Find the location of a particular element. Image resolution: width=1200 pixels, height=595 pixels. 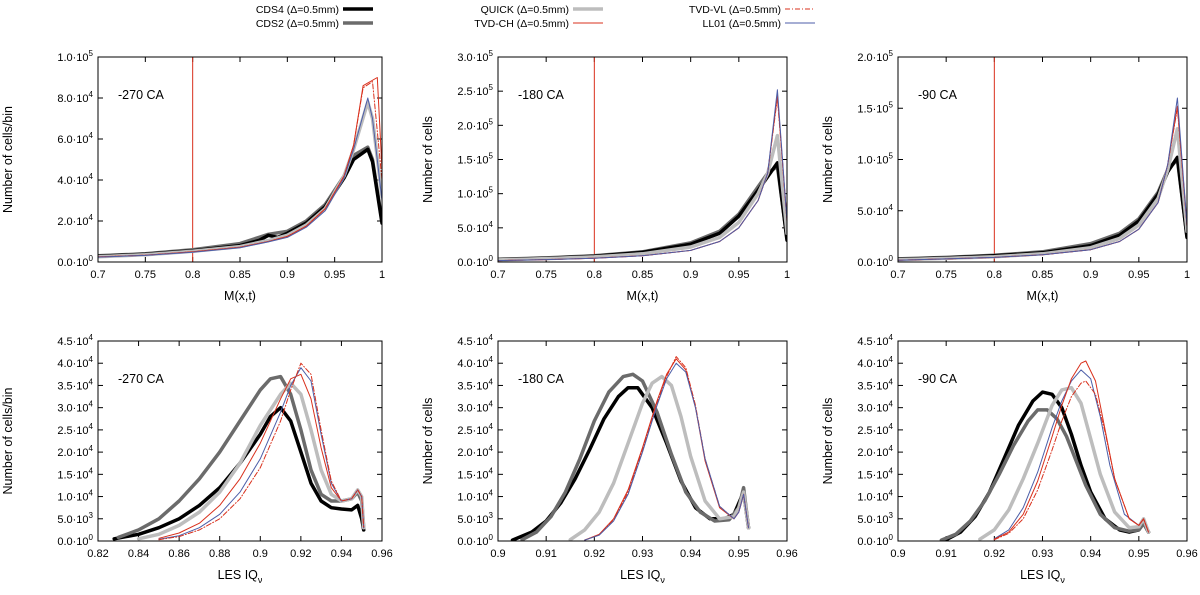

y-tick-label: 2.0·10⁵ is located at coordinates (875, 56).